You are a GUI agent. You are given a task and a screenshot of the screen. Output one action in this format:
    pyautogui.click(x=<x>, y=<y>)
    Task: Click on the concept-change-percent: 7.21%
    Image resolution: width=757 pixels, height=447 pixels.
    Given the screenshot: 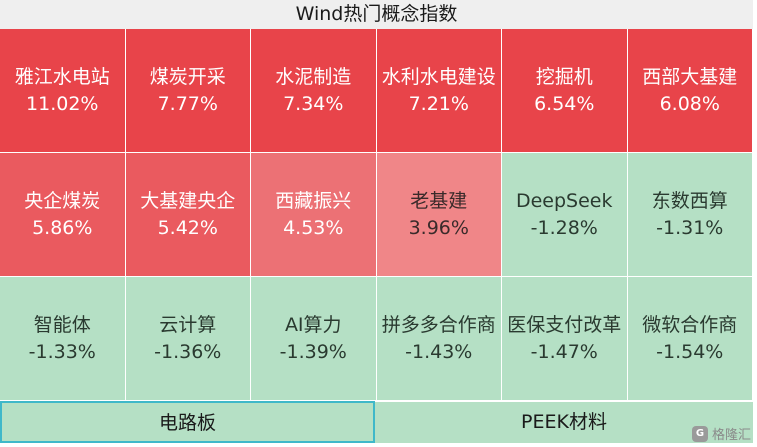 What is the action you would take?
    pyautogui.click(x=438, y=103)
    